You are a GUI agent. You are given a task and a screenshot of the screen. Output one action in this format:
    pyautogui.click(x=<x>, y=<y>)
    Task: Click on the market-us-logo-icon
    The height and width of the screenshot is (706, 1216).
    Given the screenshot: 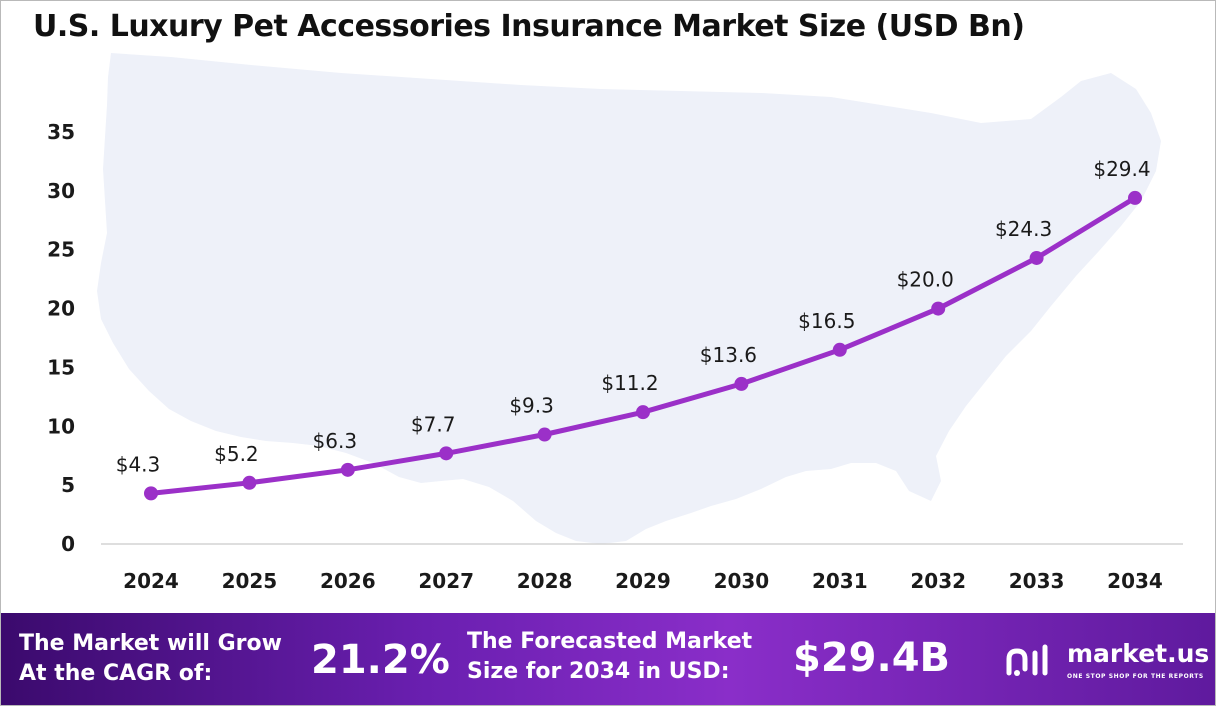 What is the action you would take?
    pyautogui.click(x=1027, y=660)
    